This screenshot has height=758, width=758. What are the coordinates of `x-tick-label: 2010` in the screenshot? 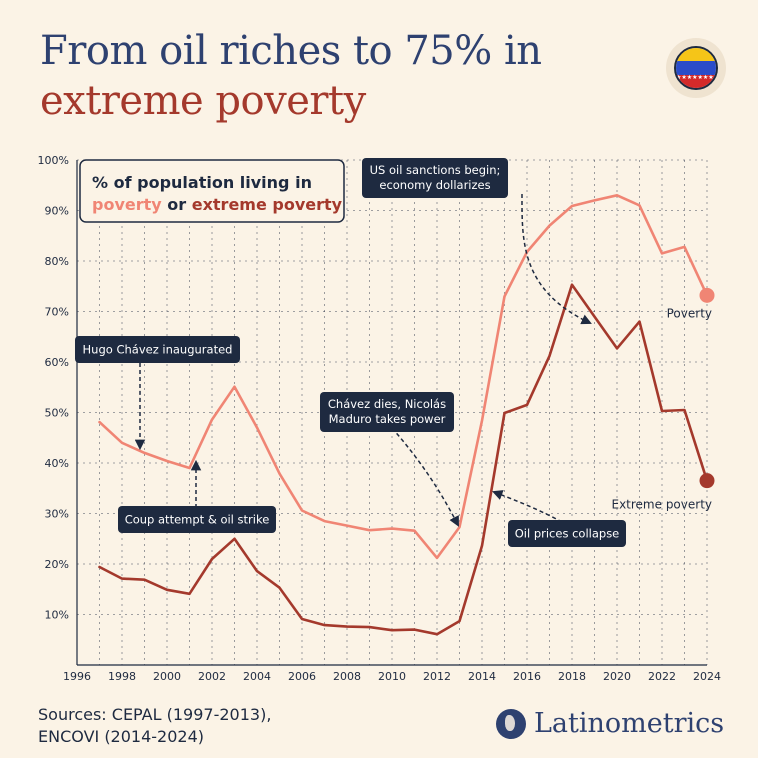 It's located at (392, 676).